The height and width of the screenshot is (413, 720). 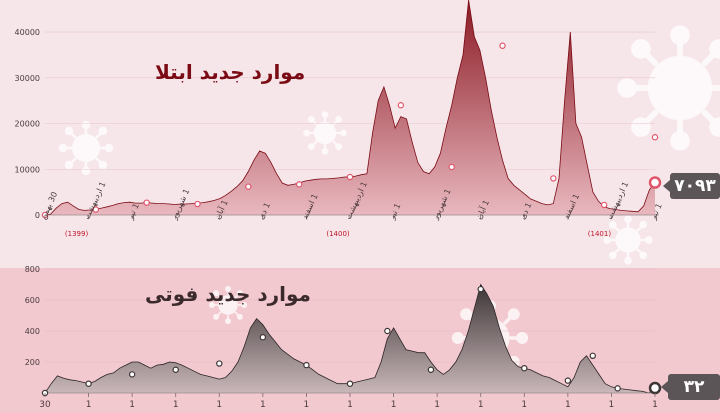 I want to click on x-tick-year-label: (1400), so click(x=338, y=234).